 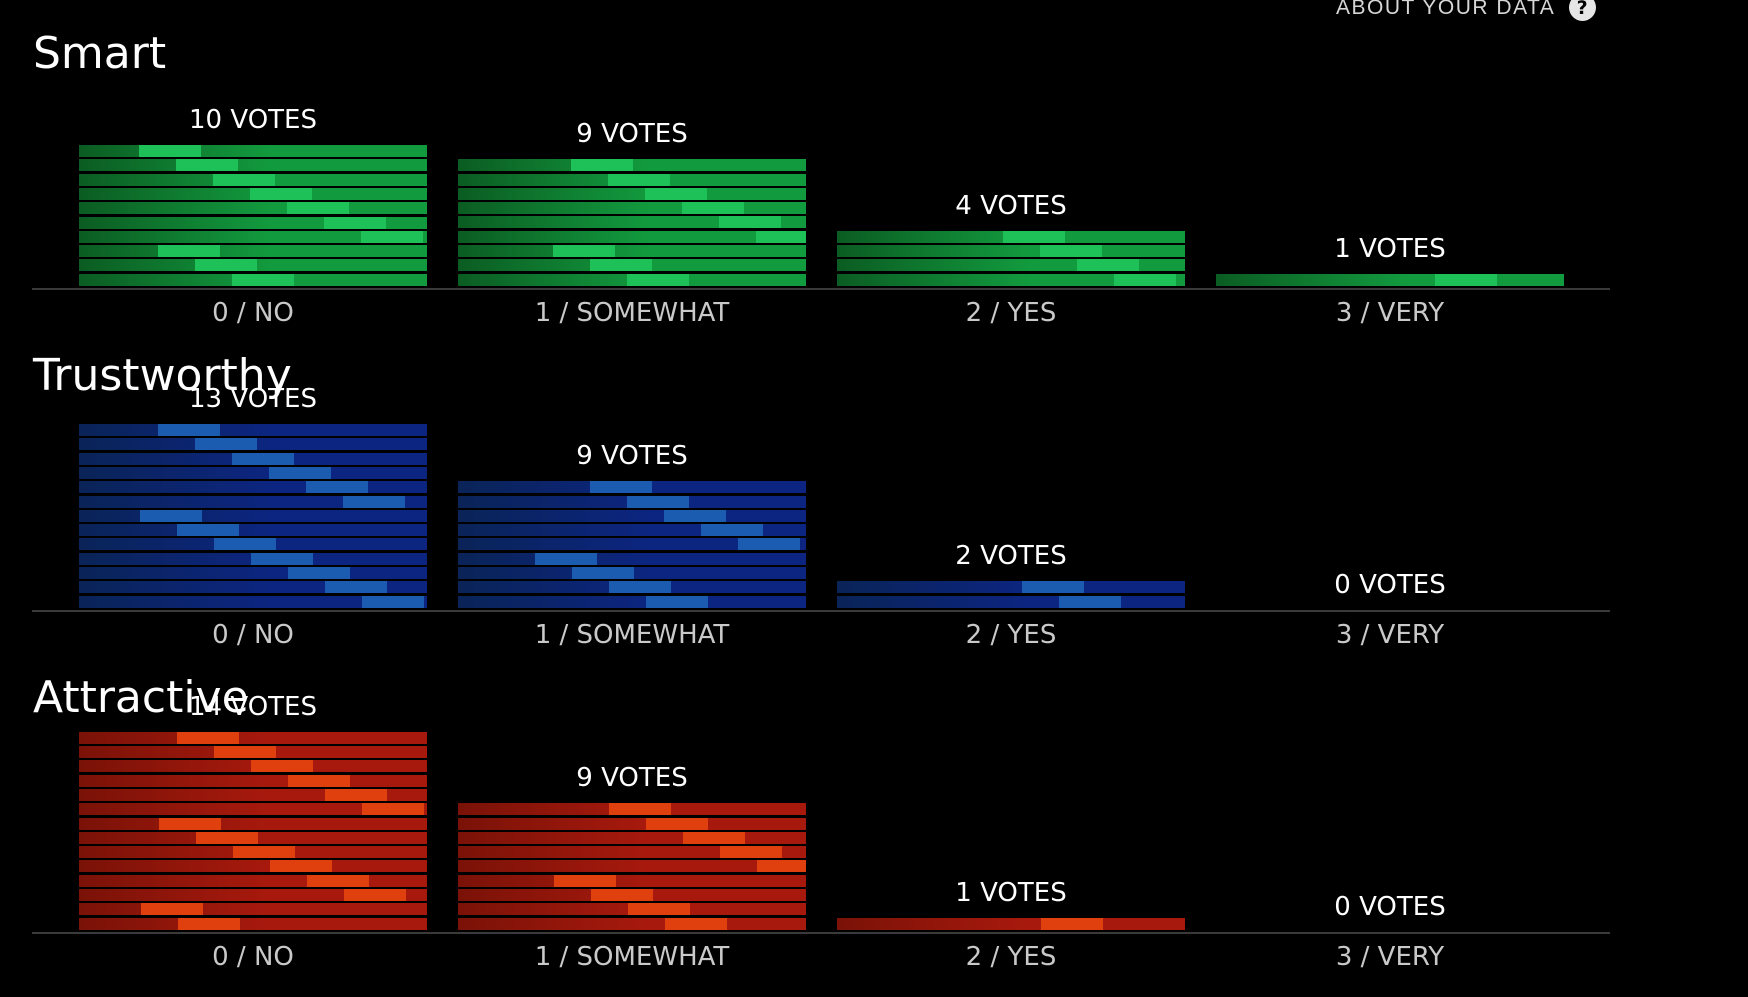 I want to click on vote-count-label: 13 VOTES, so click(x=253, y=399).